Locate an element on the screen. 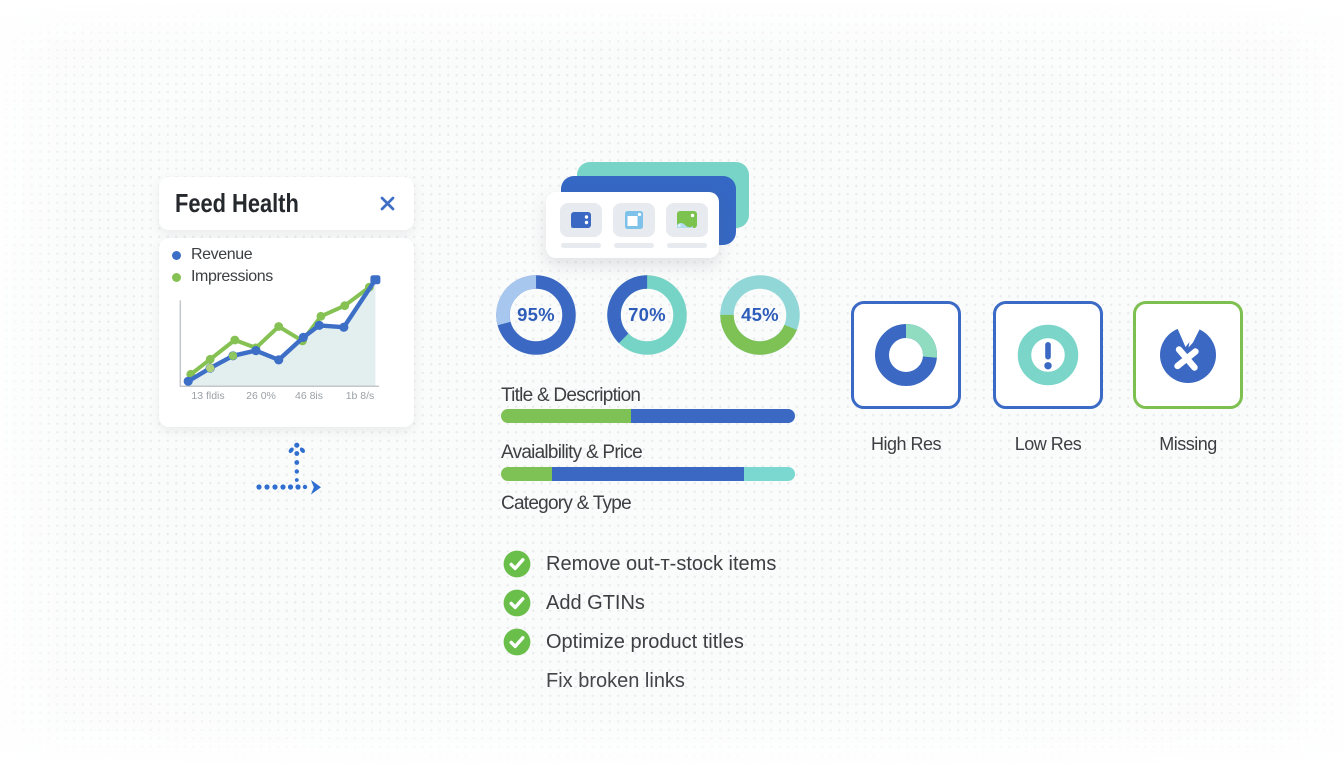  audit-label-title-description: Title & Description is located at coordinates (571, 395).